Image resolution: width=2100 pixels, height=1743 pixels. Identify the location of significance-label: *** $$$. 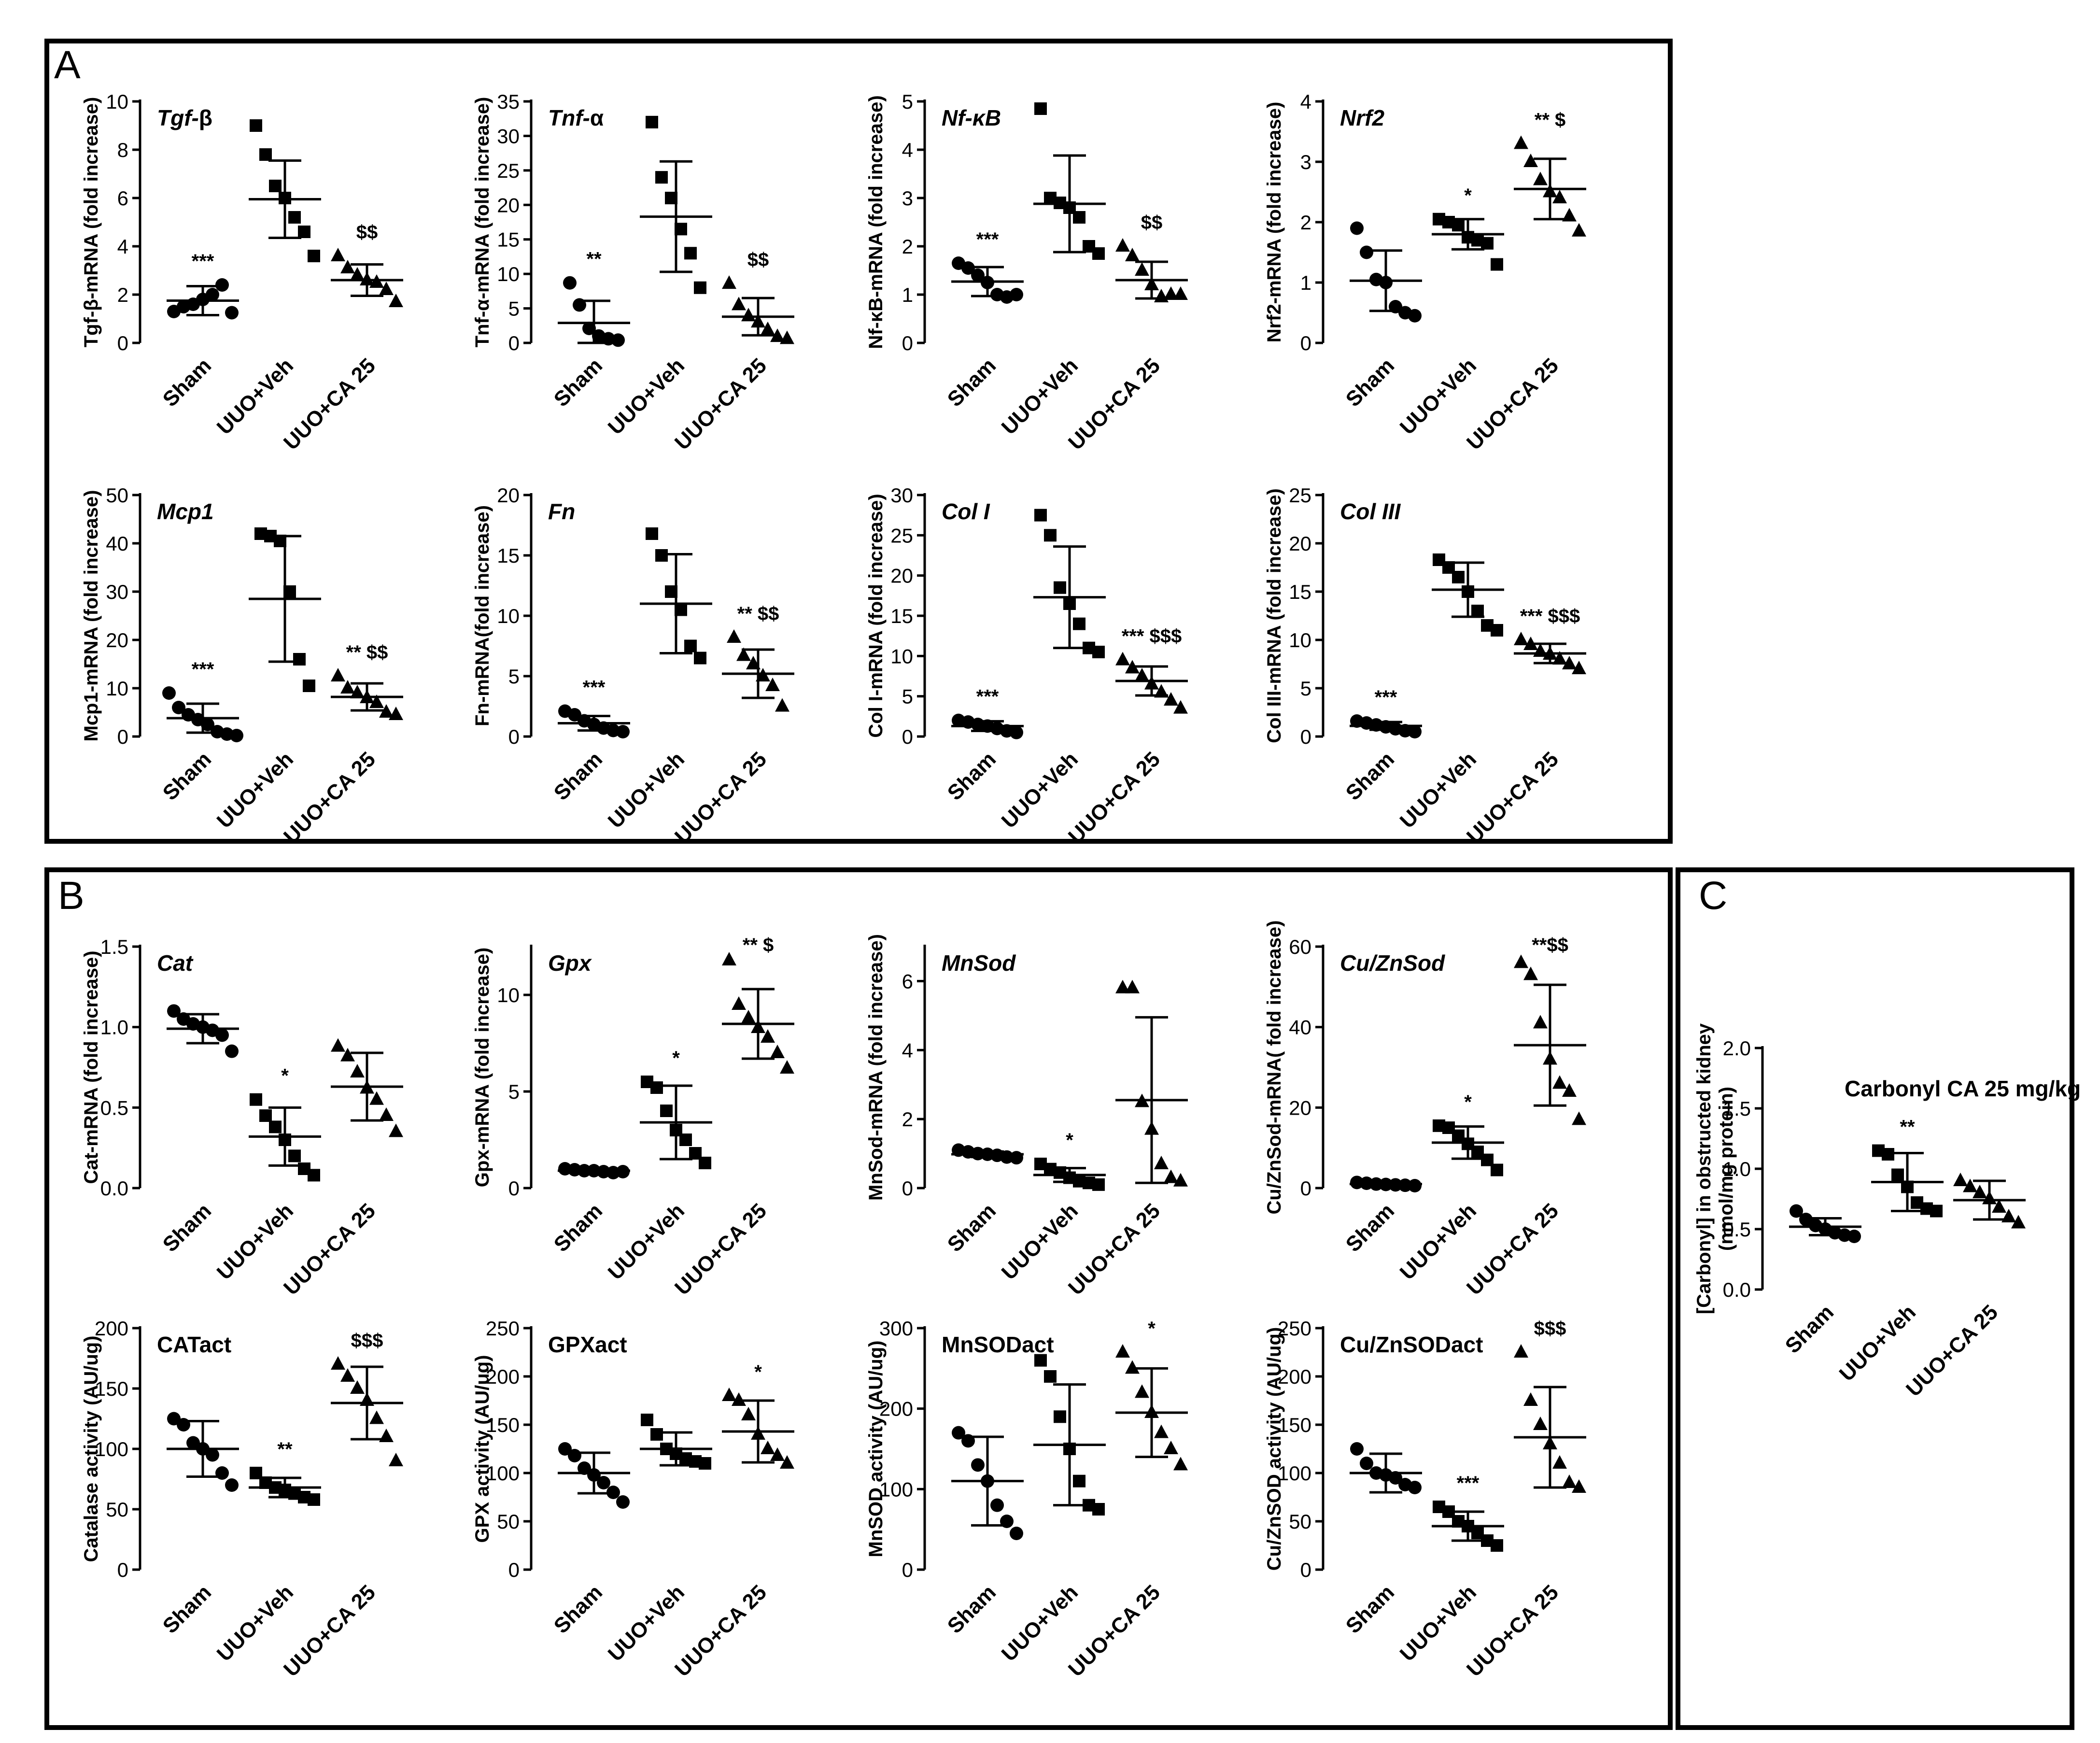
(1152, 636).